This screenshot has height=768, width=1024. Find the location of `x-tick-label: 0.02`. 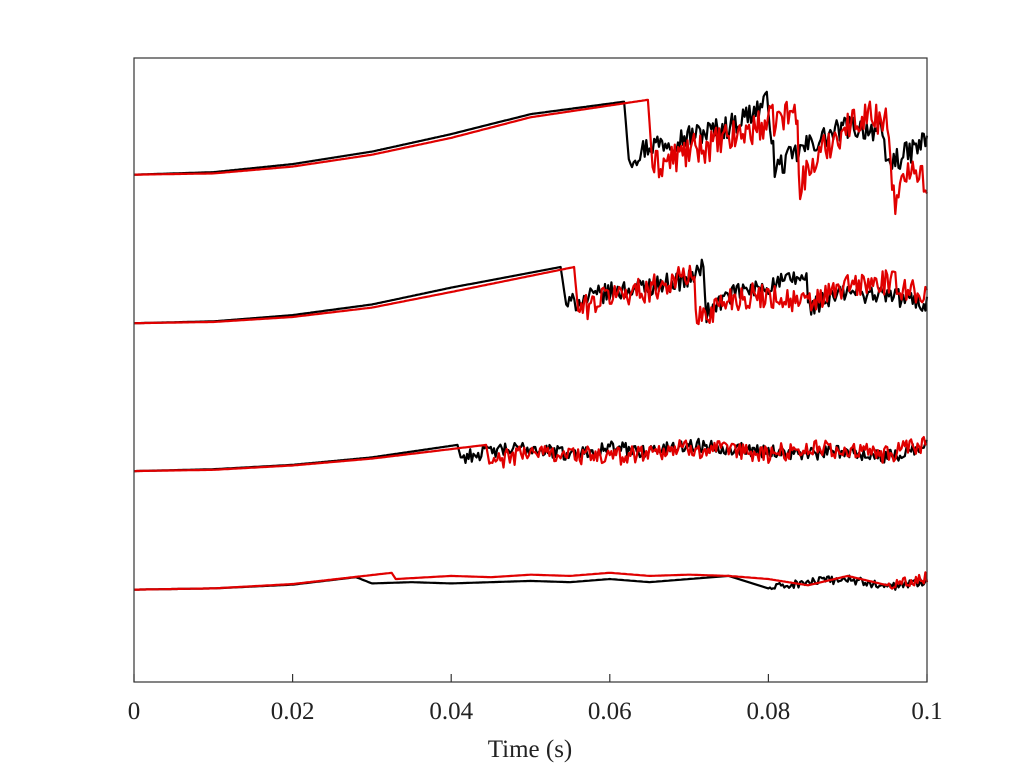

x-tick-label: 0.02 is located at coordinates (293, 711).